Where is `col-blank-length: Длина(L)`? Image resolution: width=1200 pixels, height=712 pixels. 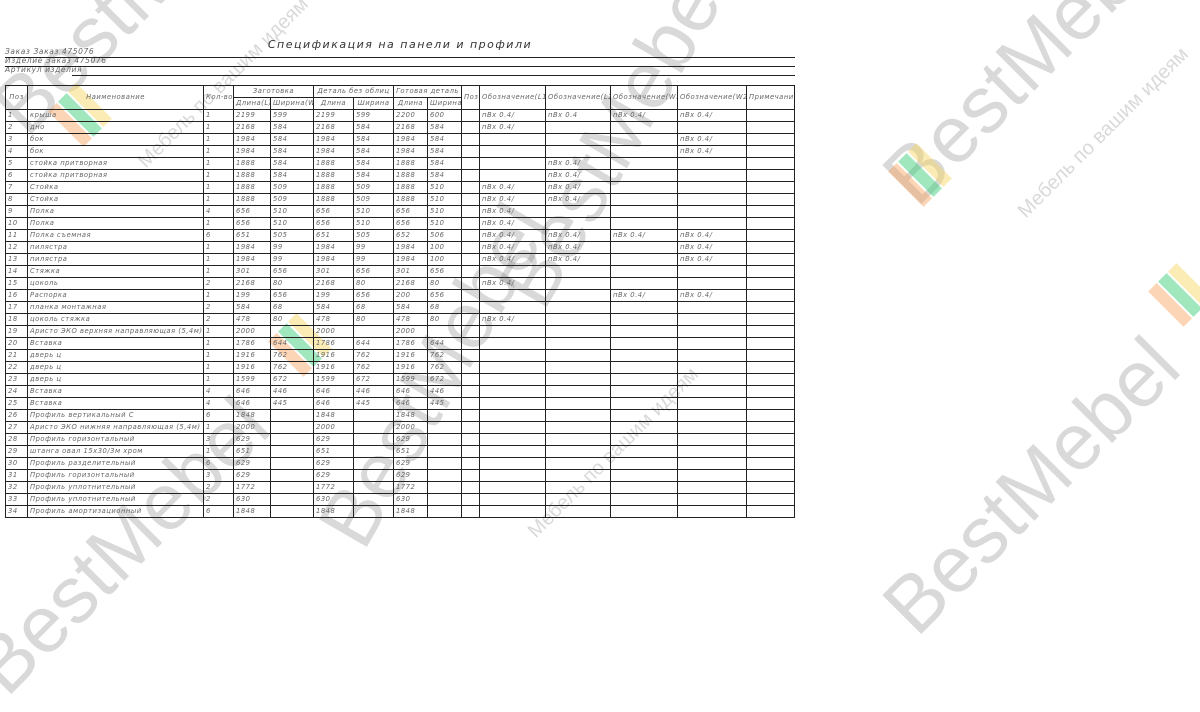
col-blank-length: Длина(L) is located at coordinates (252, 103).